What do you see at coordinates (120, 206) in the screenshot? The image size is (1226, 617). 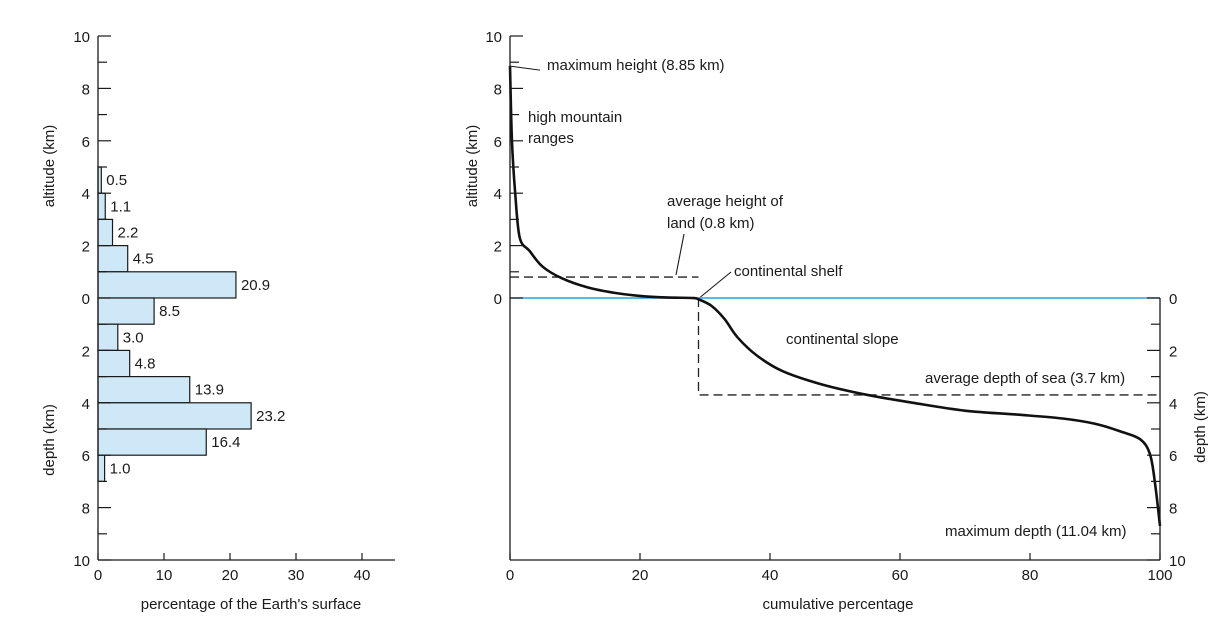 I see `histogram-bar-label: 1.1` at bounding box center [120, 206].